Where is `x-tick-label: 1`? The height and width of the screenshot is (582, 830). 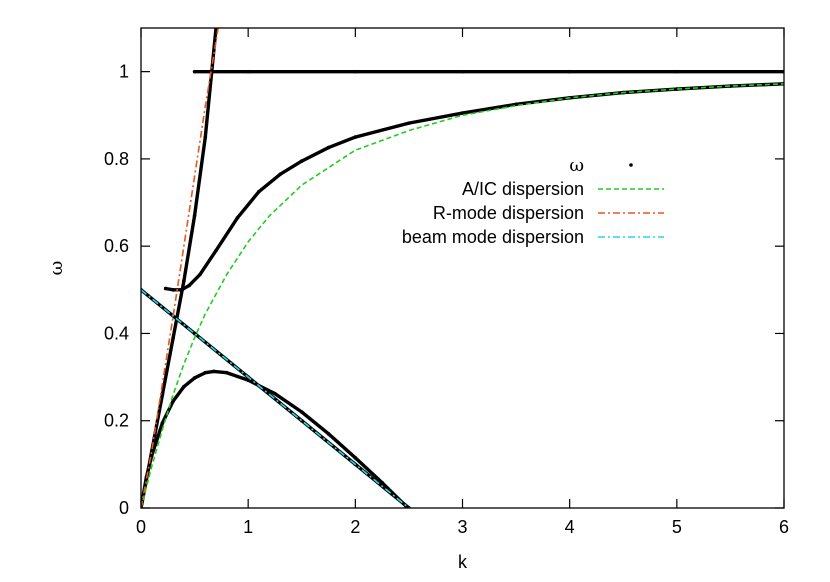
x-tick-label: 1 is located at coordinates (248, 527).